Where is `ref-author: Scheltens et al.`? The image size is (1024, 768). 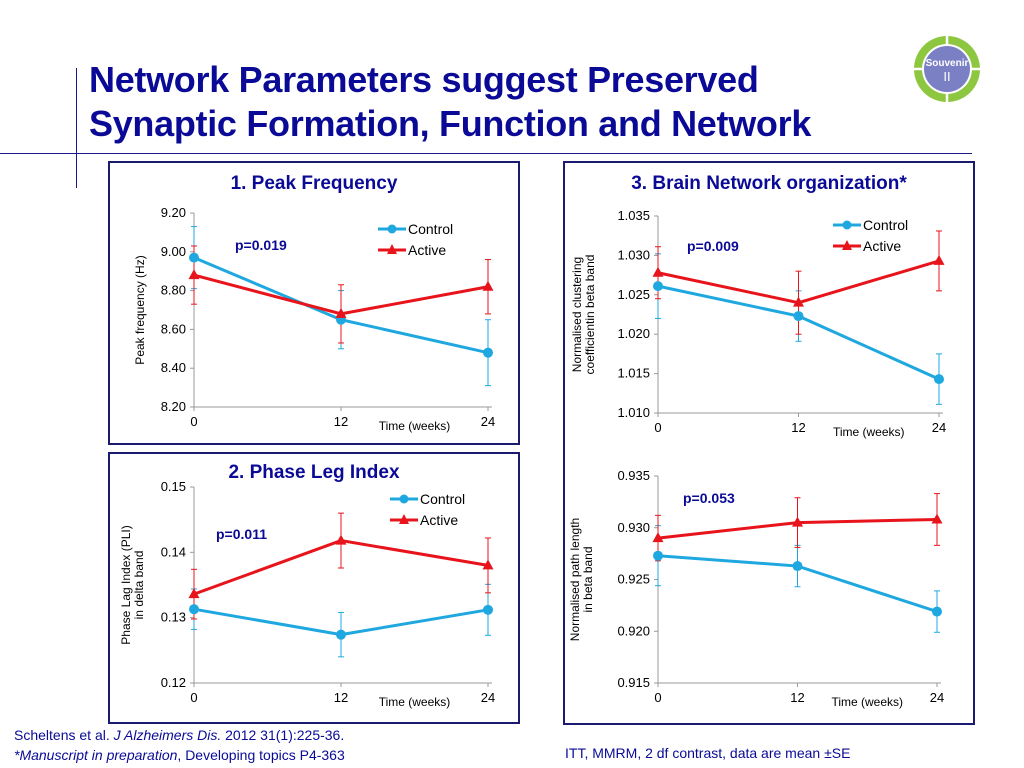
ref-author: Scheltens et al. is located at coordinates (64, 735).